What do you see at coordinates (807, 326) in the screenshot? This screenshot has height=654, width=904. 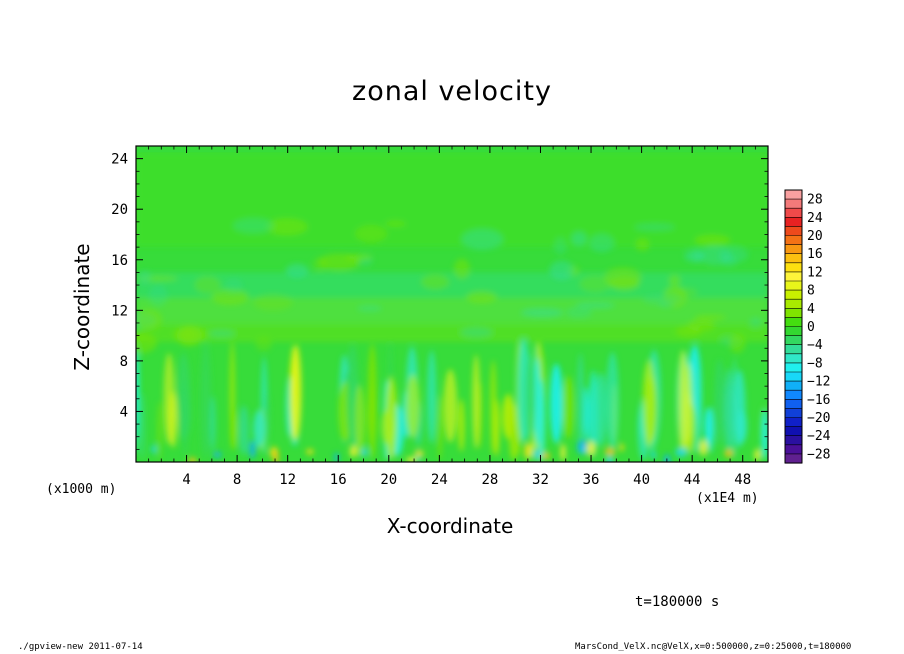 I see `colorbar: 28 24 20 16 12 8 4 0 −4 −8 −12 −16 −20 −24 −28` at bounding box center [807, 326].